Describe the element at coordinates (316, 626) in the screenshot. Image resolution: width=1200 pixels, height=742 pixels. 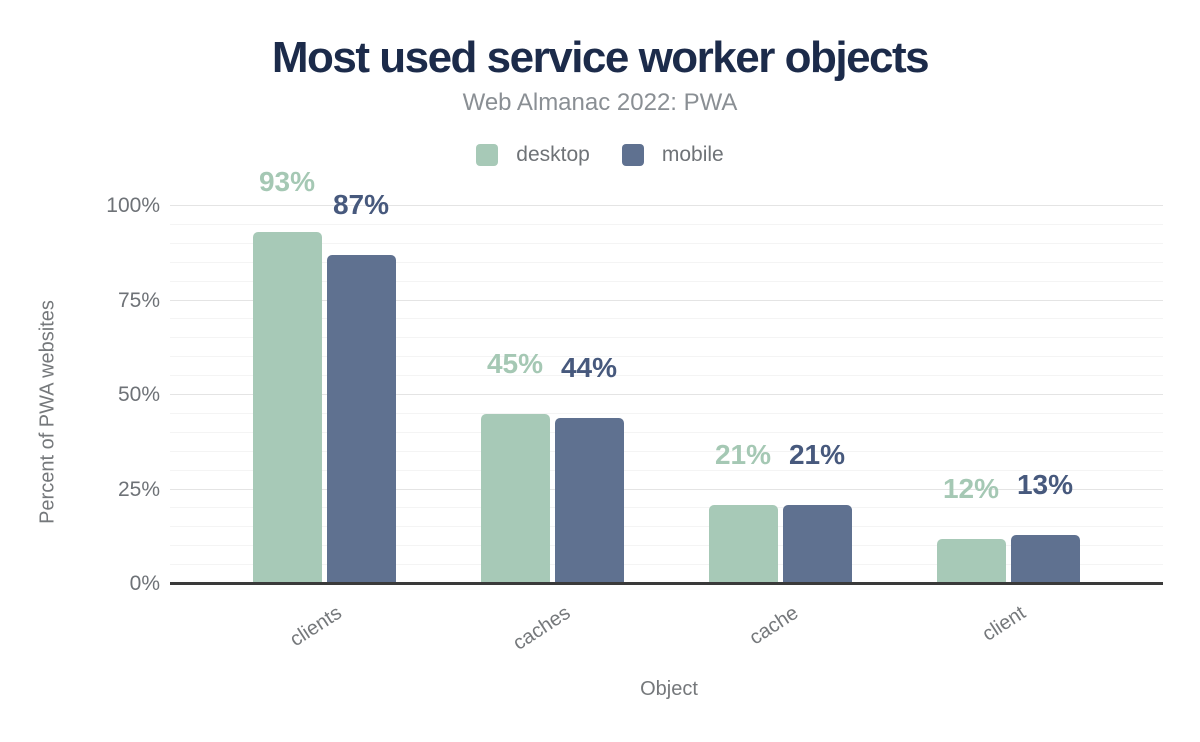
I see `x-category-label-clients: clients` at that location.